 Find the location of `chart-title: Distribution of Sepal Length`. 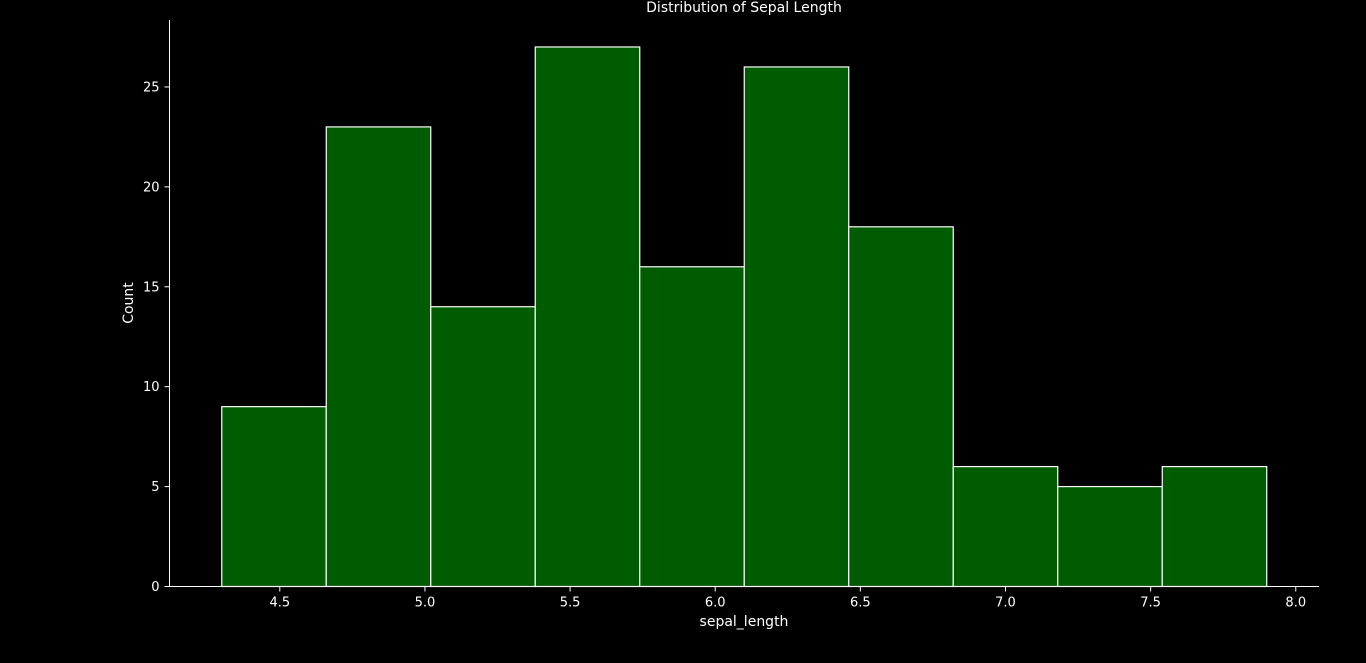

chart-title: Distribution of Sepal Length is located at coordinates (744, 8).